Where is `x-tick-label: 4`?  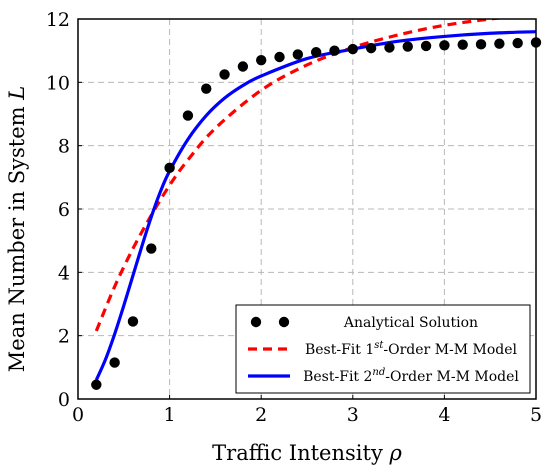 x-tick-label: 4 is located at coordinates (444, 415).